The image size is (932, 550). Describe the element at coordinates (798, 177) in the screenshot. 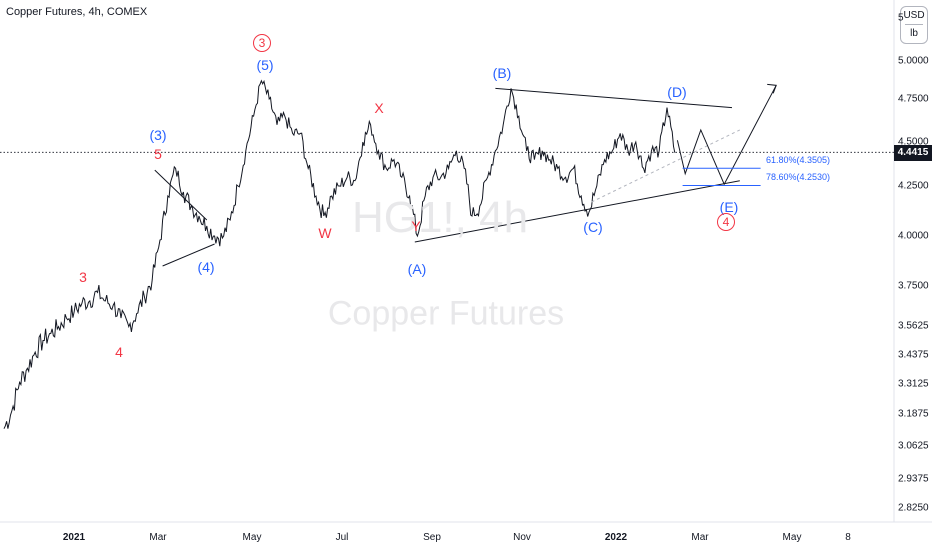

I see `fib-label: 78.60%(4.2530)` at that location.